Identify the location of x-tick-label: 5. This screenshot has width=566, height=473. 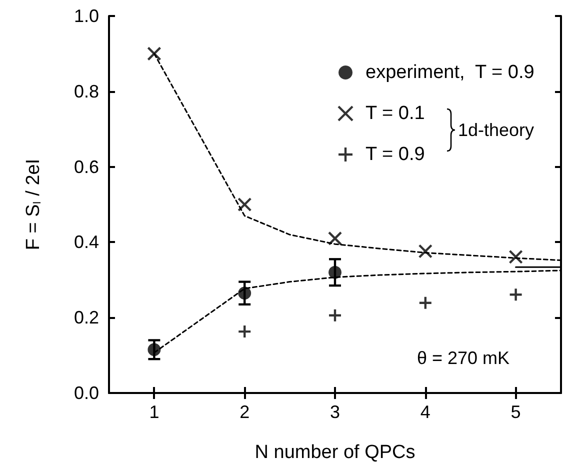
(515, 412).